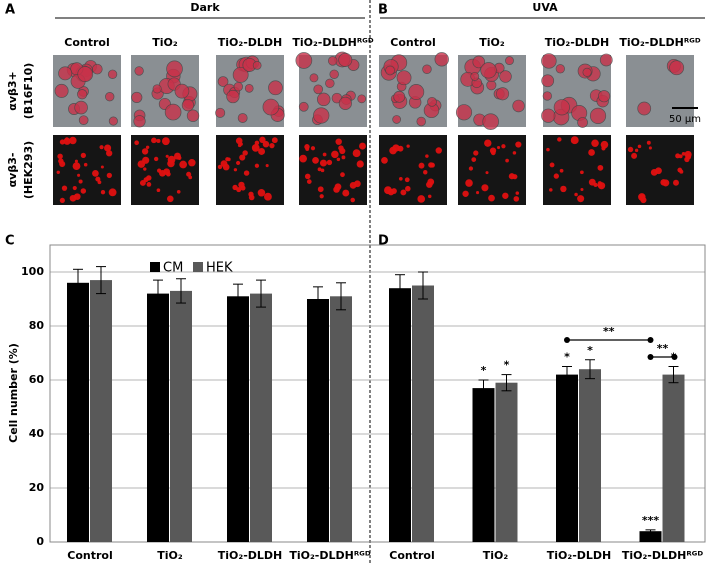 This screenshot has height=565, width=708. Describe the element at coordinates (579, 555) in the screenshot. I see `x-tick-label: TiO₂-DLDH` at that location.